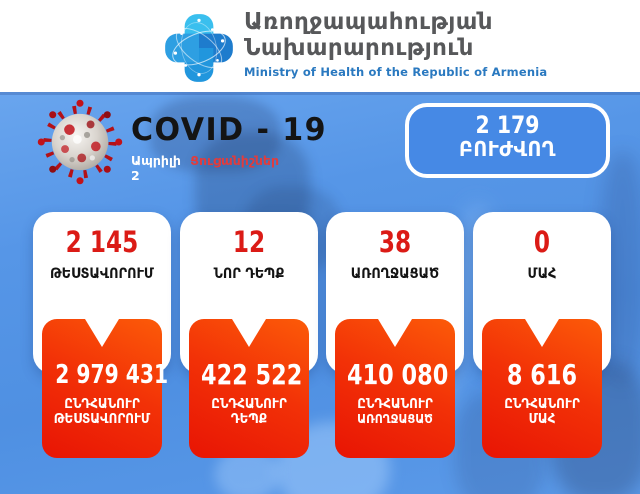 The height and width of the screenshot is (494, 640). What do you see at coordinates (395, 242) in the screenshot?
I see `daily-value: 38` at bounding box center [395, 242].